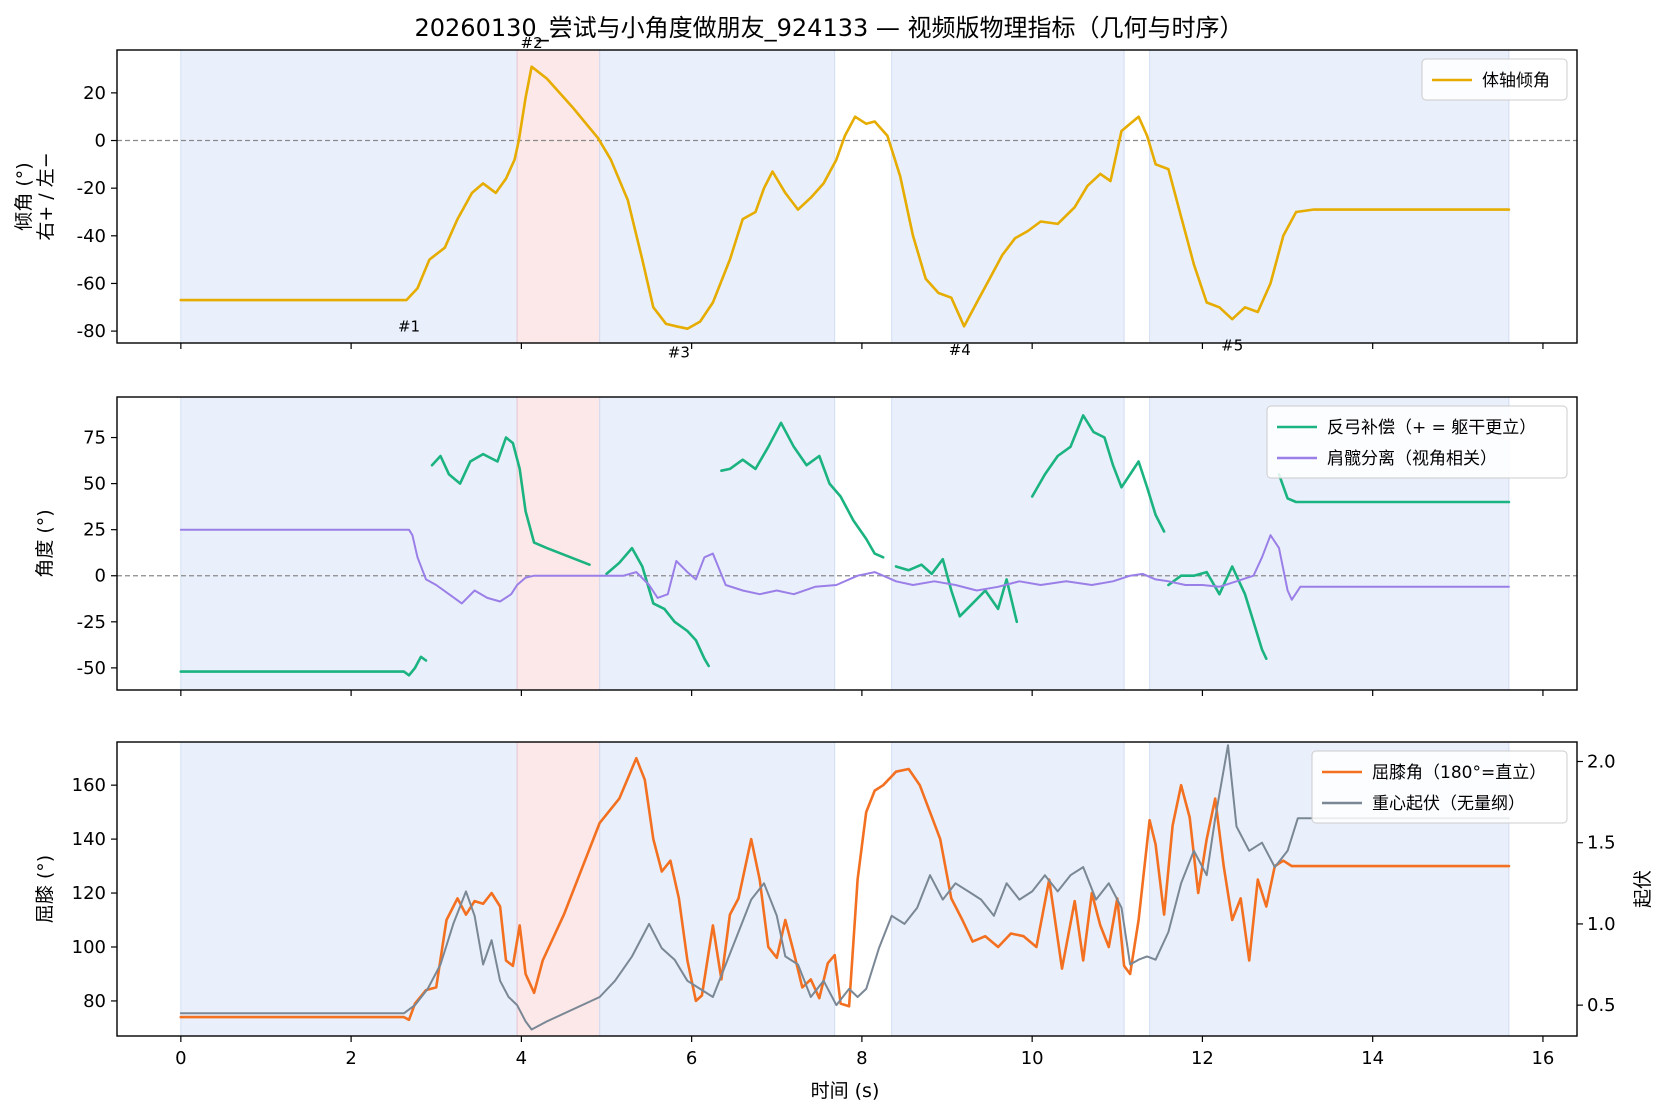  I want to click on y-right-tick-label: 1.5, so click(1601, 843).